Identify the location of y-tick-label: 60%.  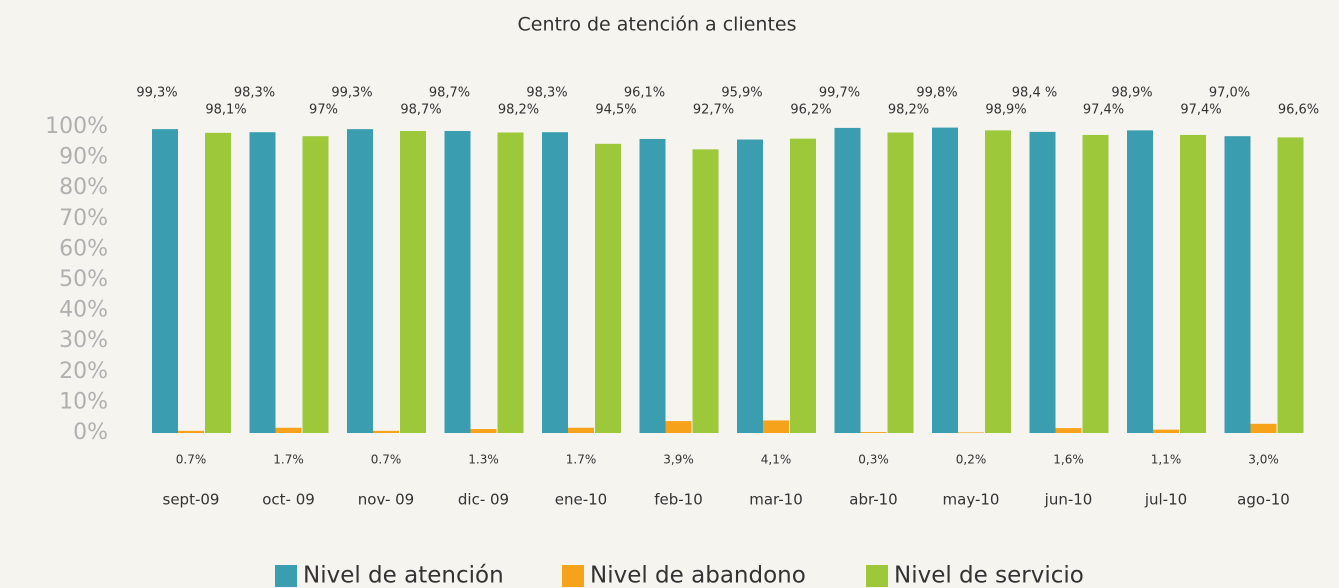
(83, 248).